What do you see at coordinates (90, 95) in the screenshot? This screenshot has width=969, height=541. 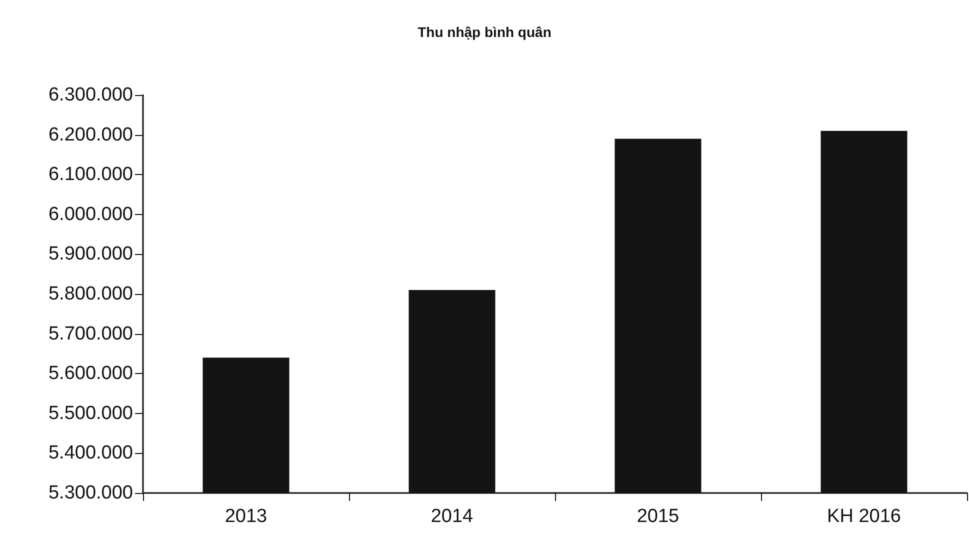 I see `y-tick-label: 6.300.000` at bounding box center [90, 95].